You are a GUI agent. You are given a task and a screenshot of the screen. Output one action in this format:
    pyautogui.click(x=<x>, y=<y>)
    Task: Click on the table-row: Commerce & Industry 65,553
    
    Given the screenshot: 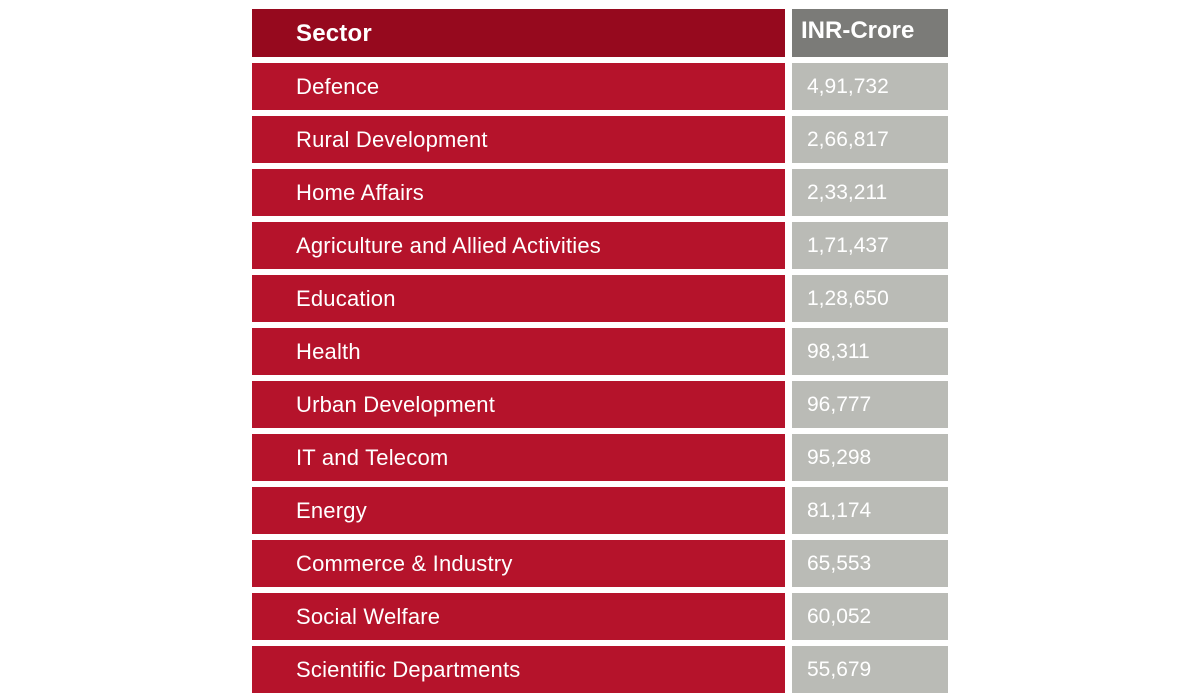 What is the action you would take?
    pyautogui.click(x=600, y=563)
    